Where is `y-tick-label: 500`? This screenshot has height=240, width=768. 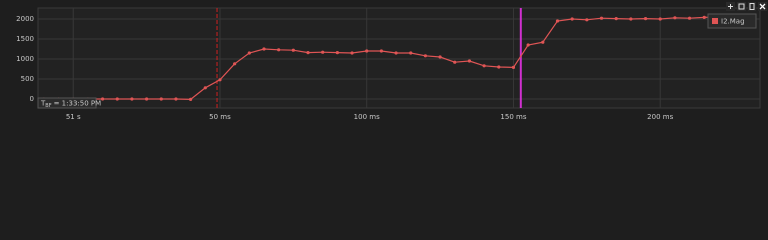 y-tick-label: 500 is located at coordinates (27, 79).